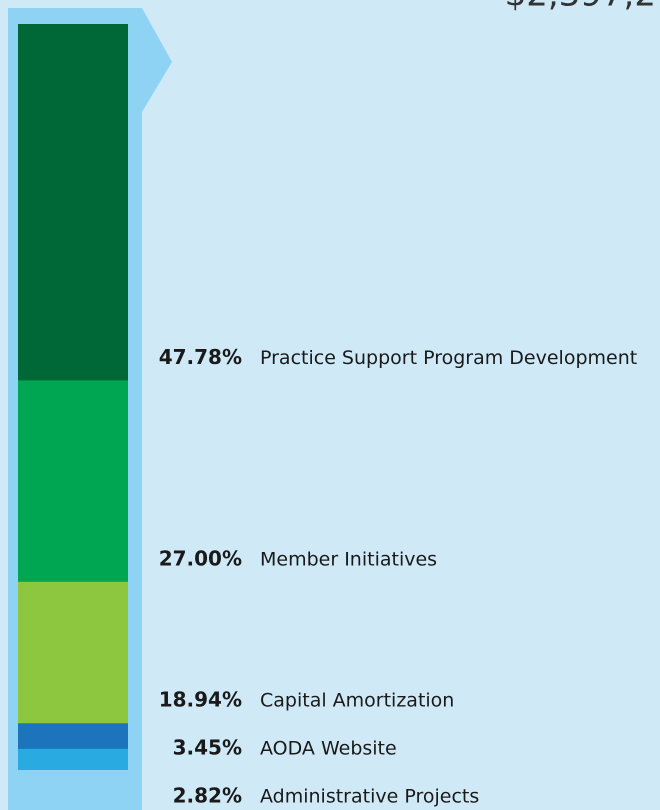 The width and height of the screenshot is (660, 810). I want to click on value-label: 3.45%, so click(207, 748).